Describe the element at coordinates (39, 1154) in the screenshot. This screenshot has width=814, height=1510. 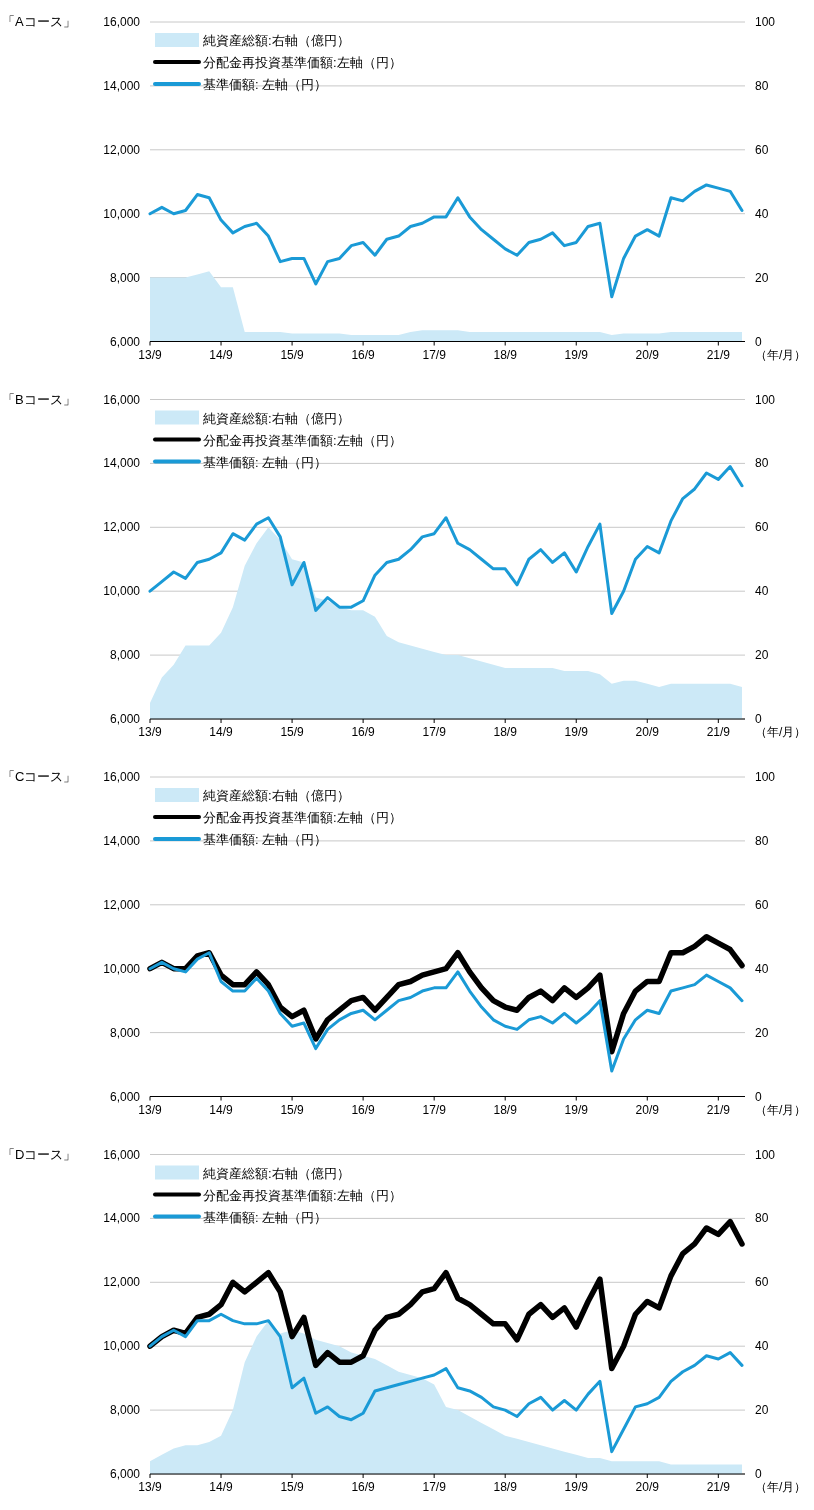
I see `text: 「Dコース」` at that location.